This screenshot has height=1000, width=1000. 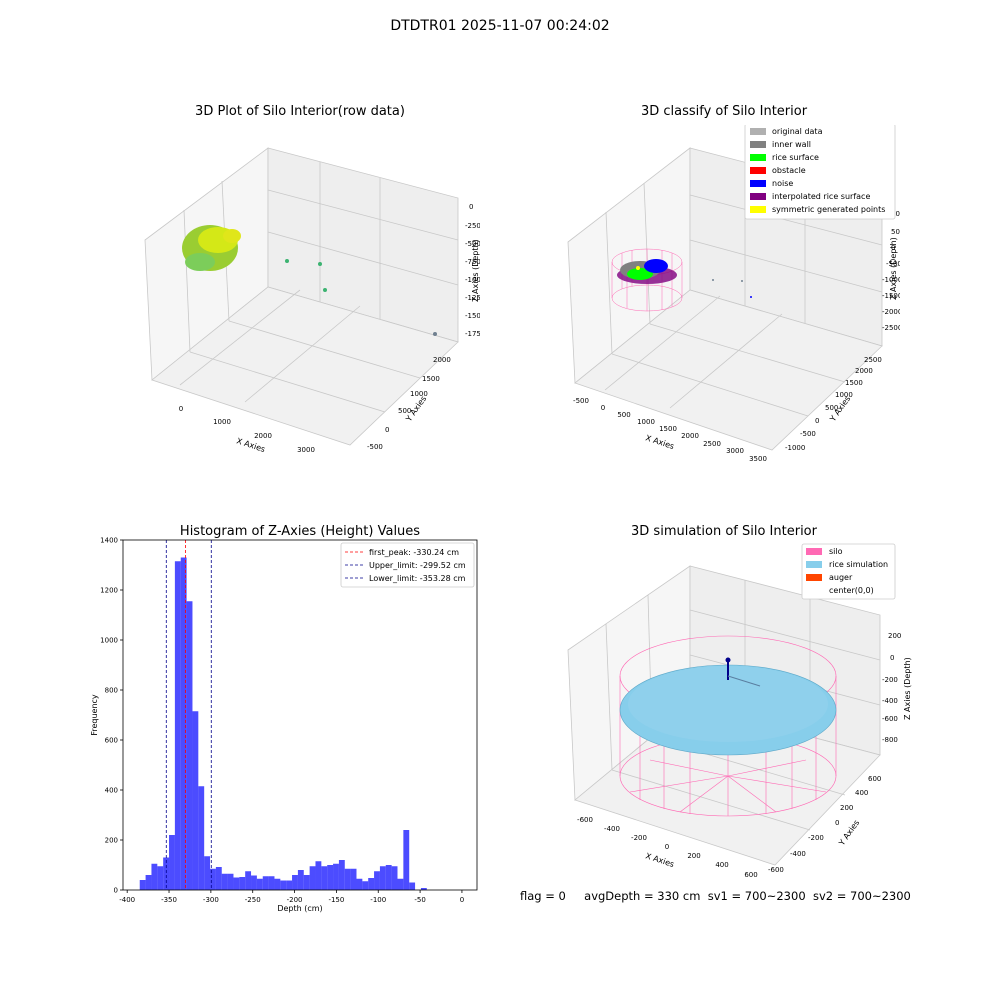 What do you see at coordinates (375, 447) in the screenshot?
I see `raw-y-tick: -500` at bounding box center [375, 447].